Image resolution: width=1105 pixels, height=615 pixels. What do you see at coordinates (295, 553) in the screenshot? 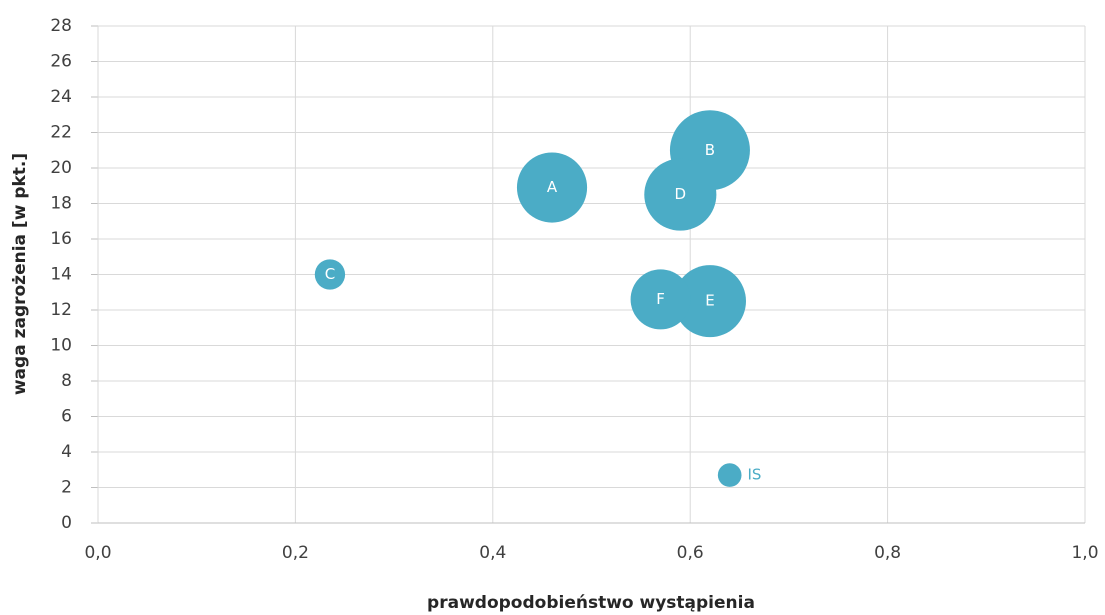
I see `x-tick-label: 0,2` at bounding box center [295, 553].